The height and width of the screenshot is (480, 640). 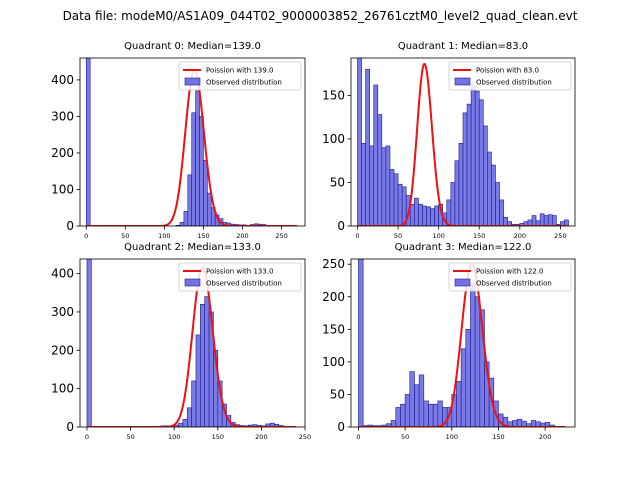 I want to click on quadrant-3-legend: Poission with 122.0 Observed distribution, so click(x=510, y=277).